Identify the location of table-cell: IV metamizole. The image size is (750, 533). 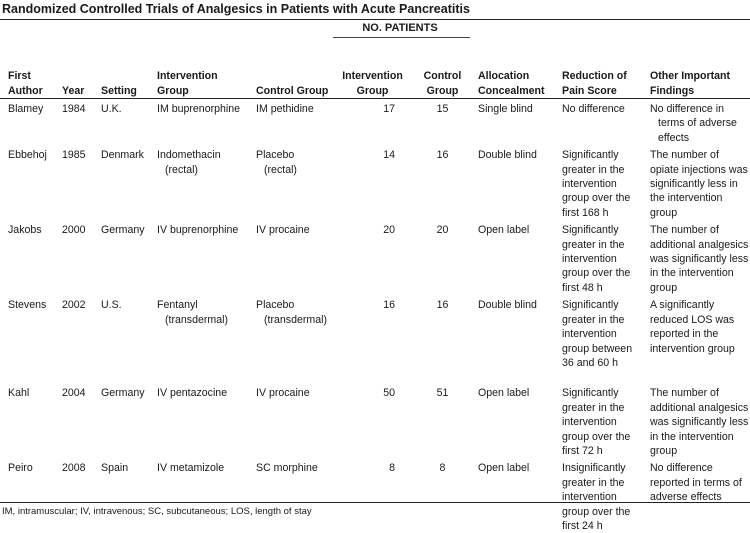
(191, 468).